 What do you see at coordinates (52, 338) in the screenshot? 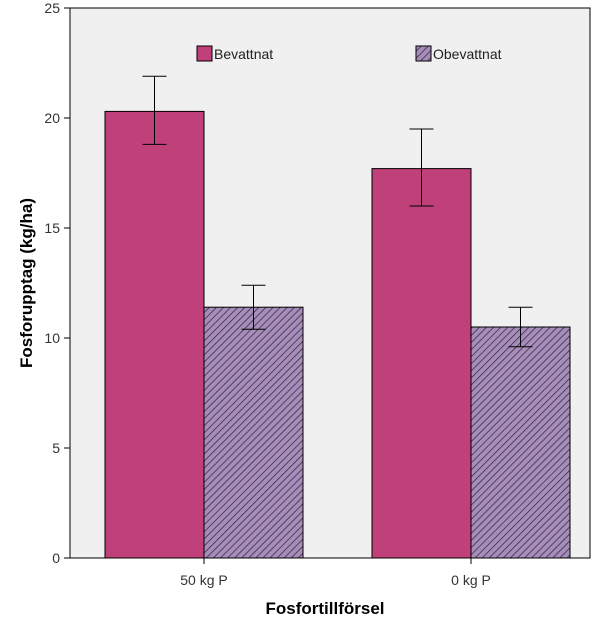
I see `y-tick-label: 10` at bounding box center [52, 338].